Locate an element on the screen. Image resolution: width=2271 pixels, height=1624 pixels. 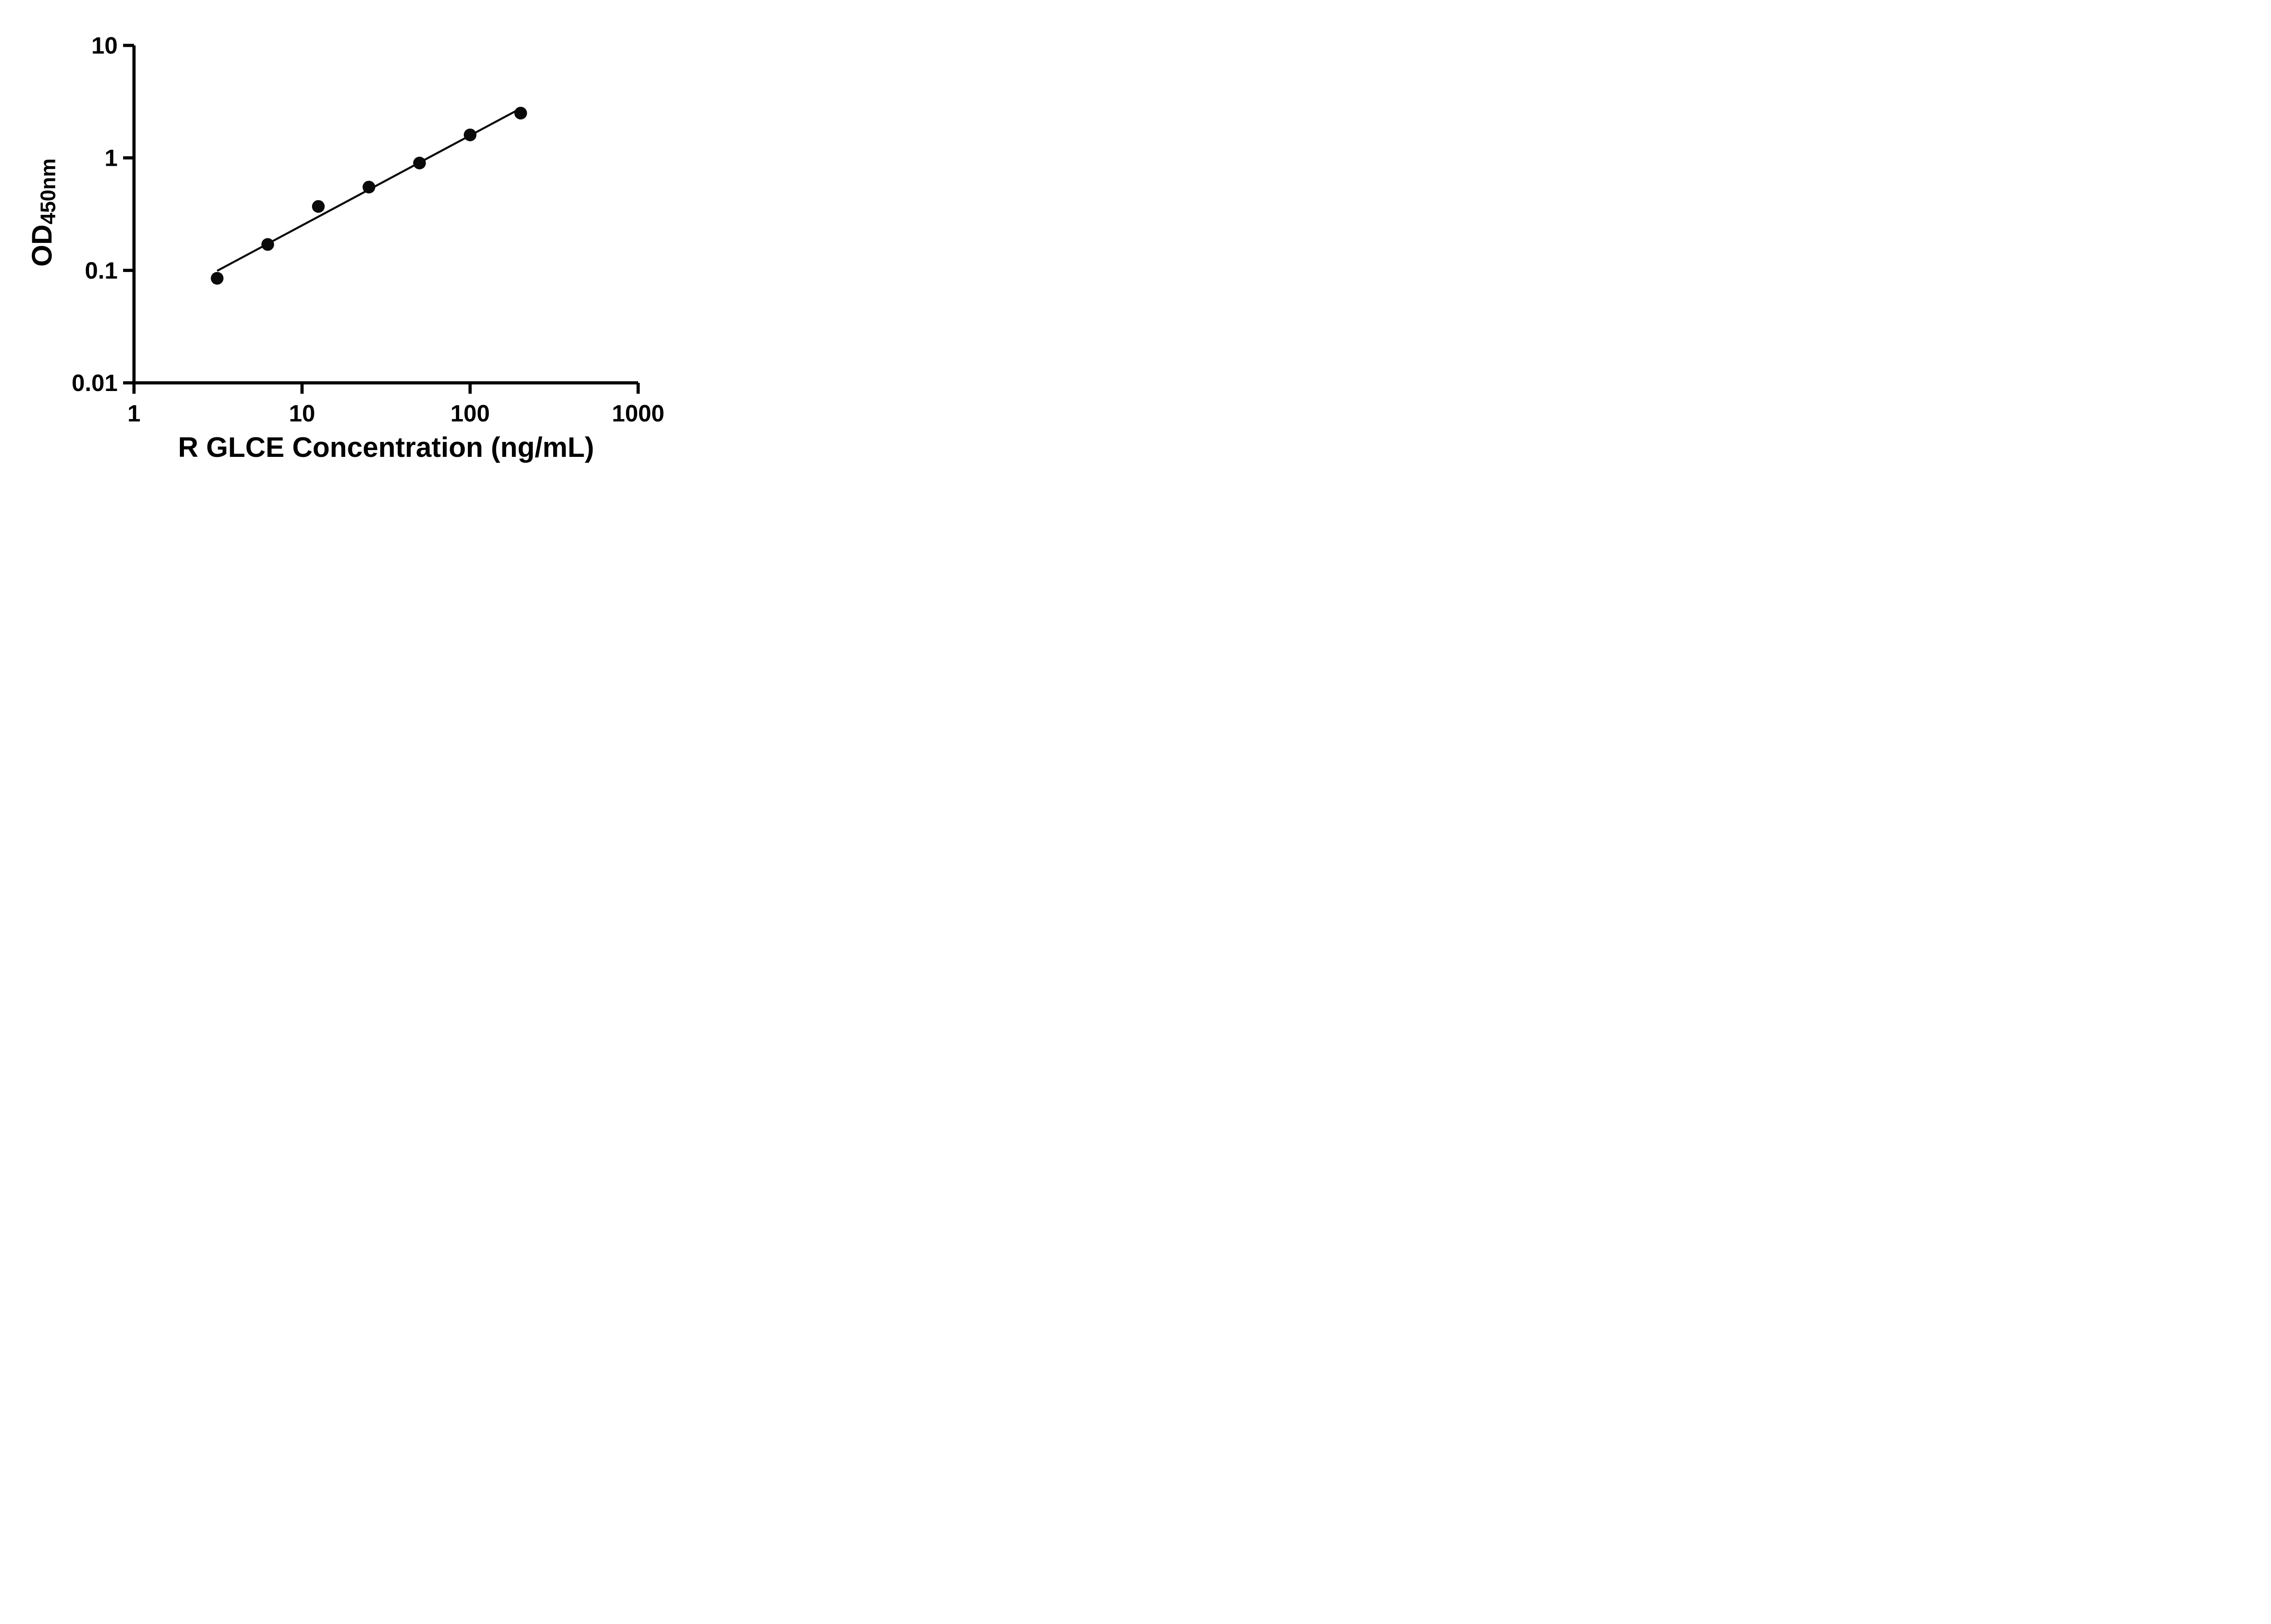
axes is located at coordinates (385, 215).